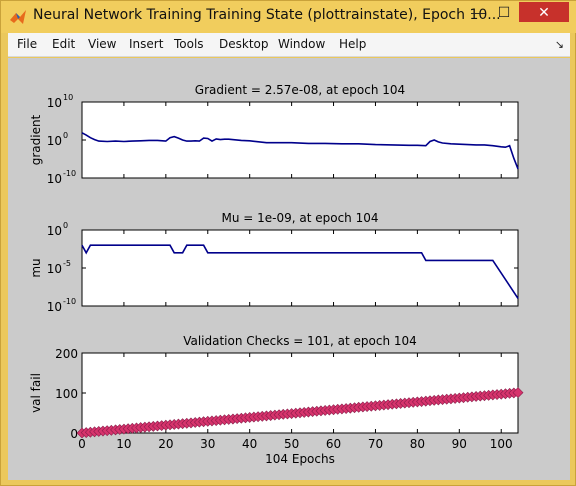 The width and height of the screenshot is (576, 486). I want to click on menu-tools: Tools, so click(189, 44).